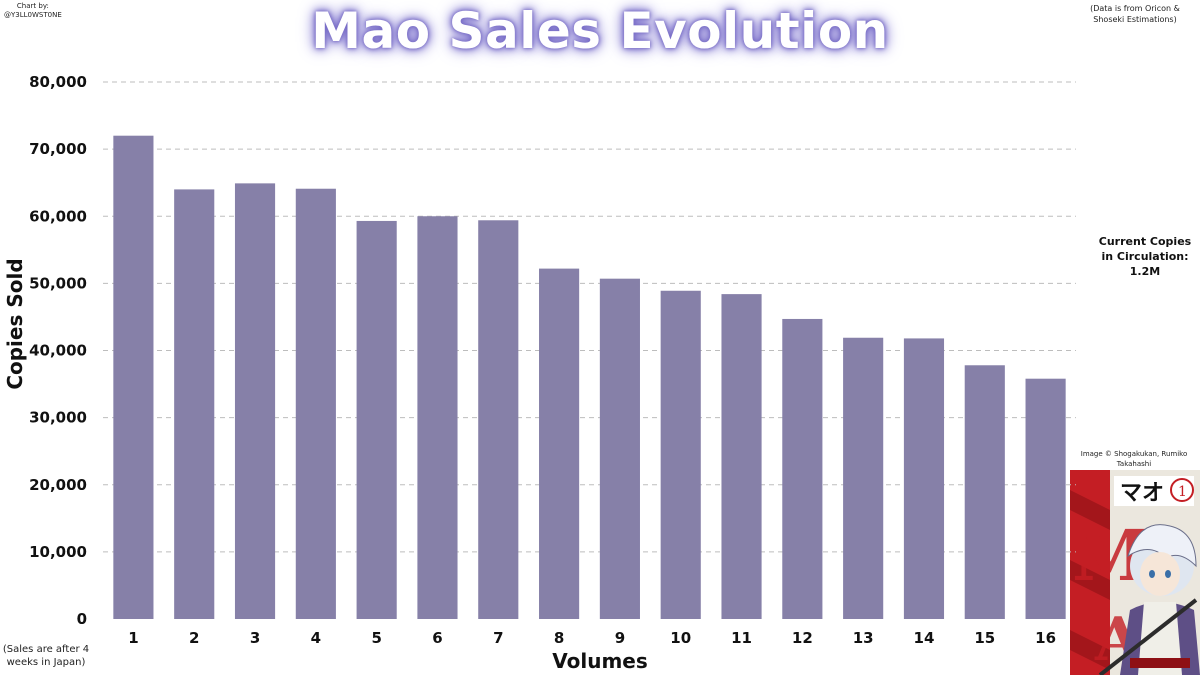 The image size is (1200, 675). What do you see at coordinates (376, 638) in the screenshot?
I see `x-tick-label: 5` at bounding box center [376, 638].